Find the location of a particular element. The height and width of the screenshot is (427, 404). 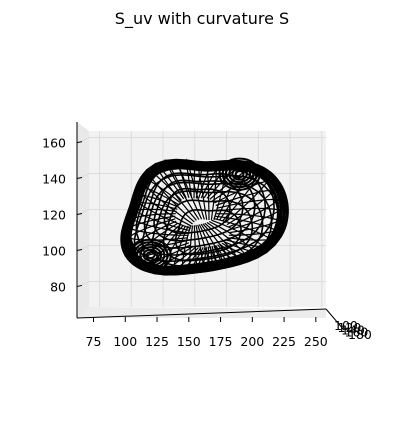

surface-wireframe is located at coordinates (204, 216).